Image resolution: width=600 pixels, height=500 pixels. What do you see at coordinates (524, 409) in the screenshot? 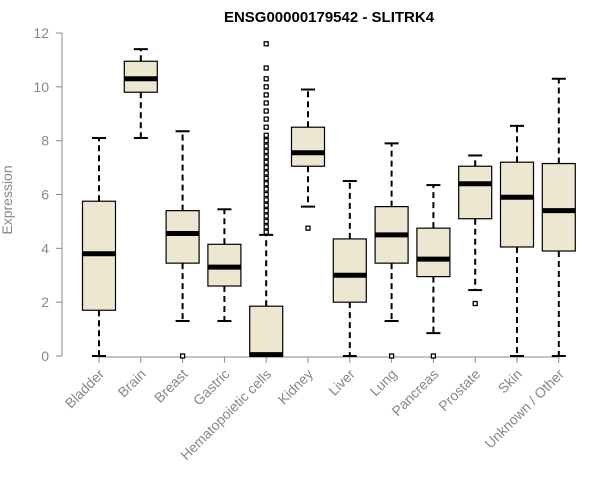
I see `x-tick-label: Unknown / Other` at bounding box center [524, 409].